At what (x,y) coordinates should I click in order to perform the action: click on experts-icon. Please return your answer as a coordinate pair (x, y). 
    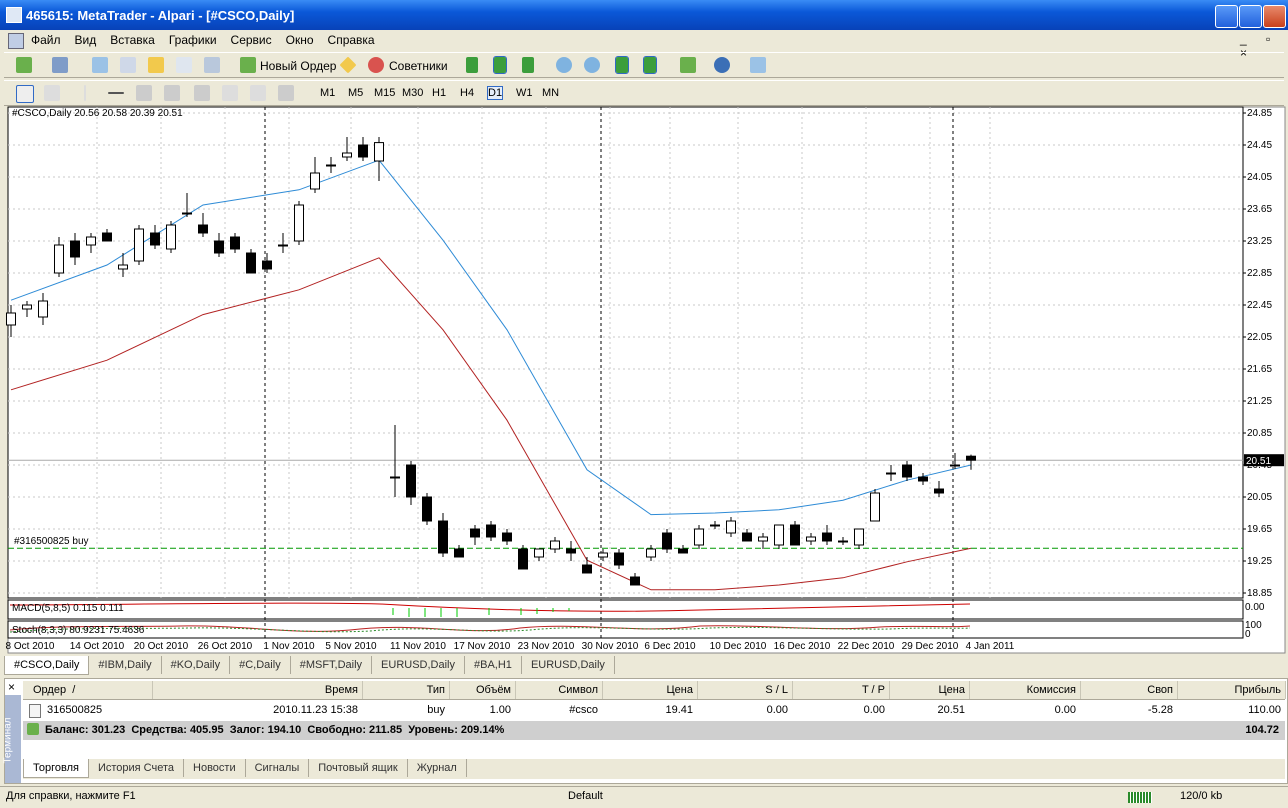
    Looking at the image, I should click on (376, 65).